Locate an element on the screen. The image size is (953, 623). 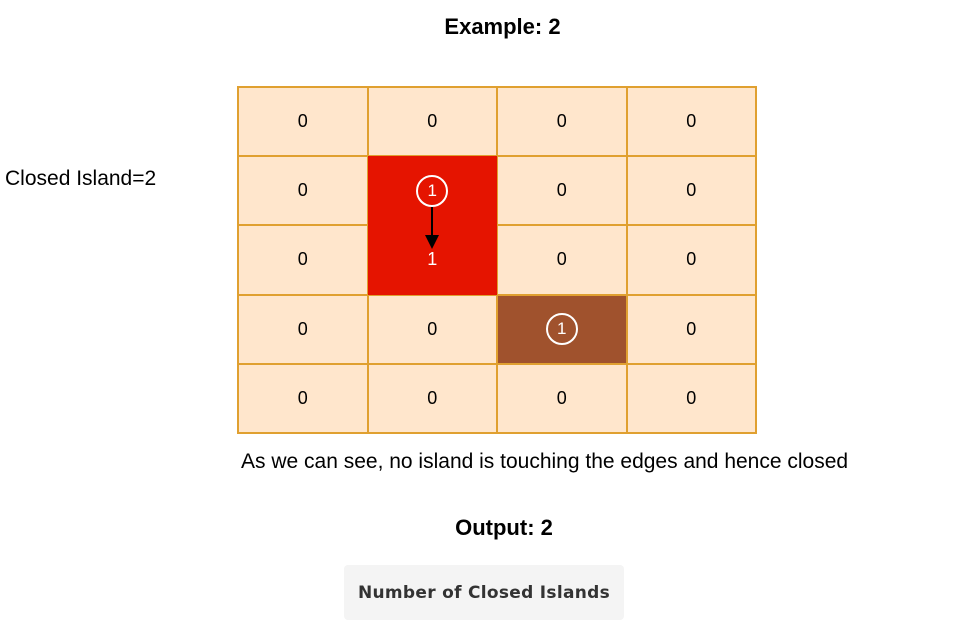
closed-island-label: Closed Island=2 is located at coordinates (81, 178).